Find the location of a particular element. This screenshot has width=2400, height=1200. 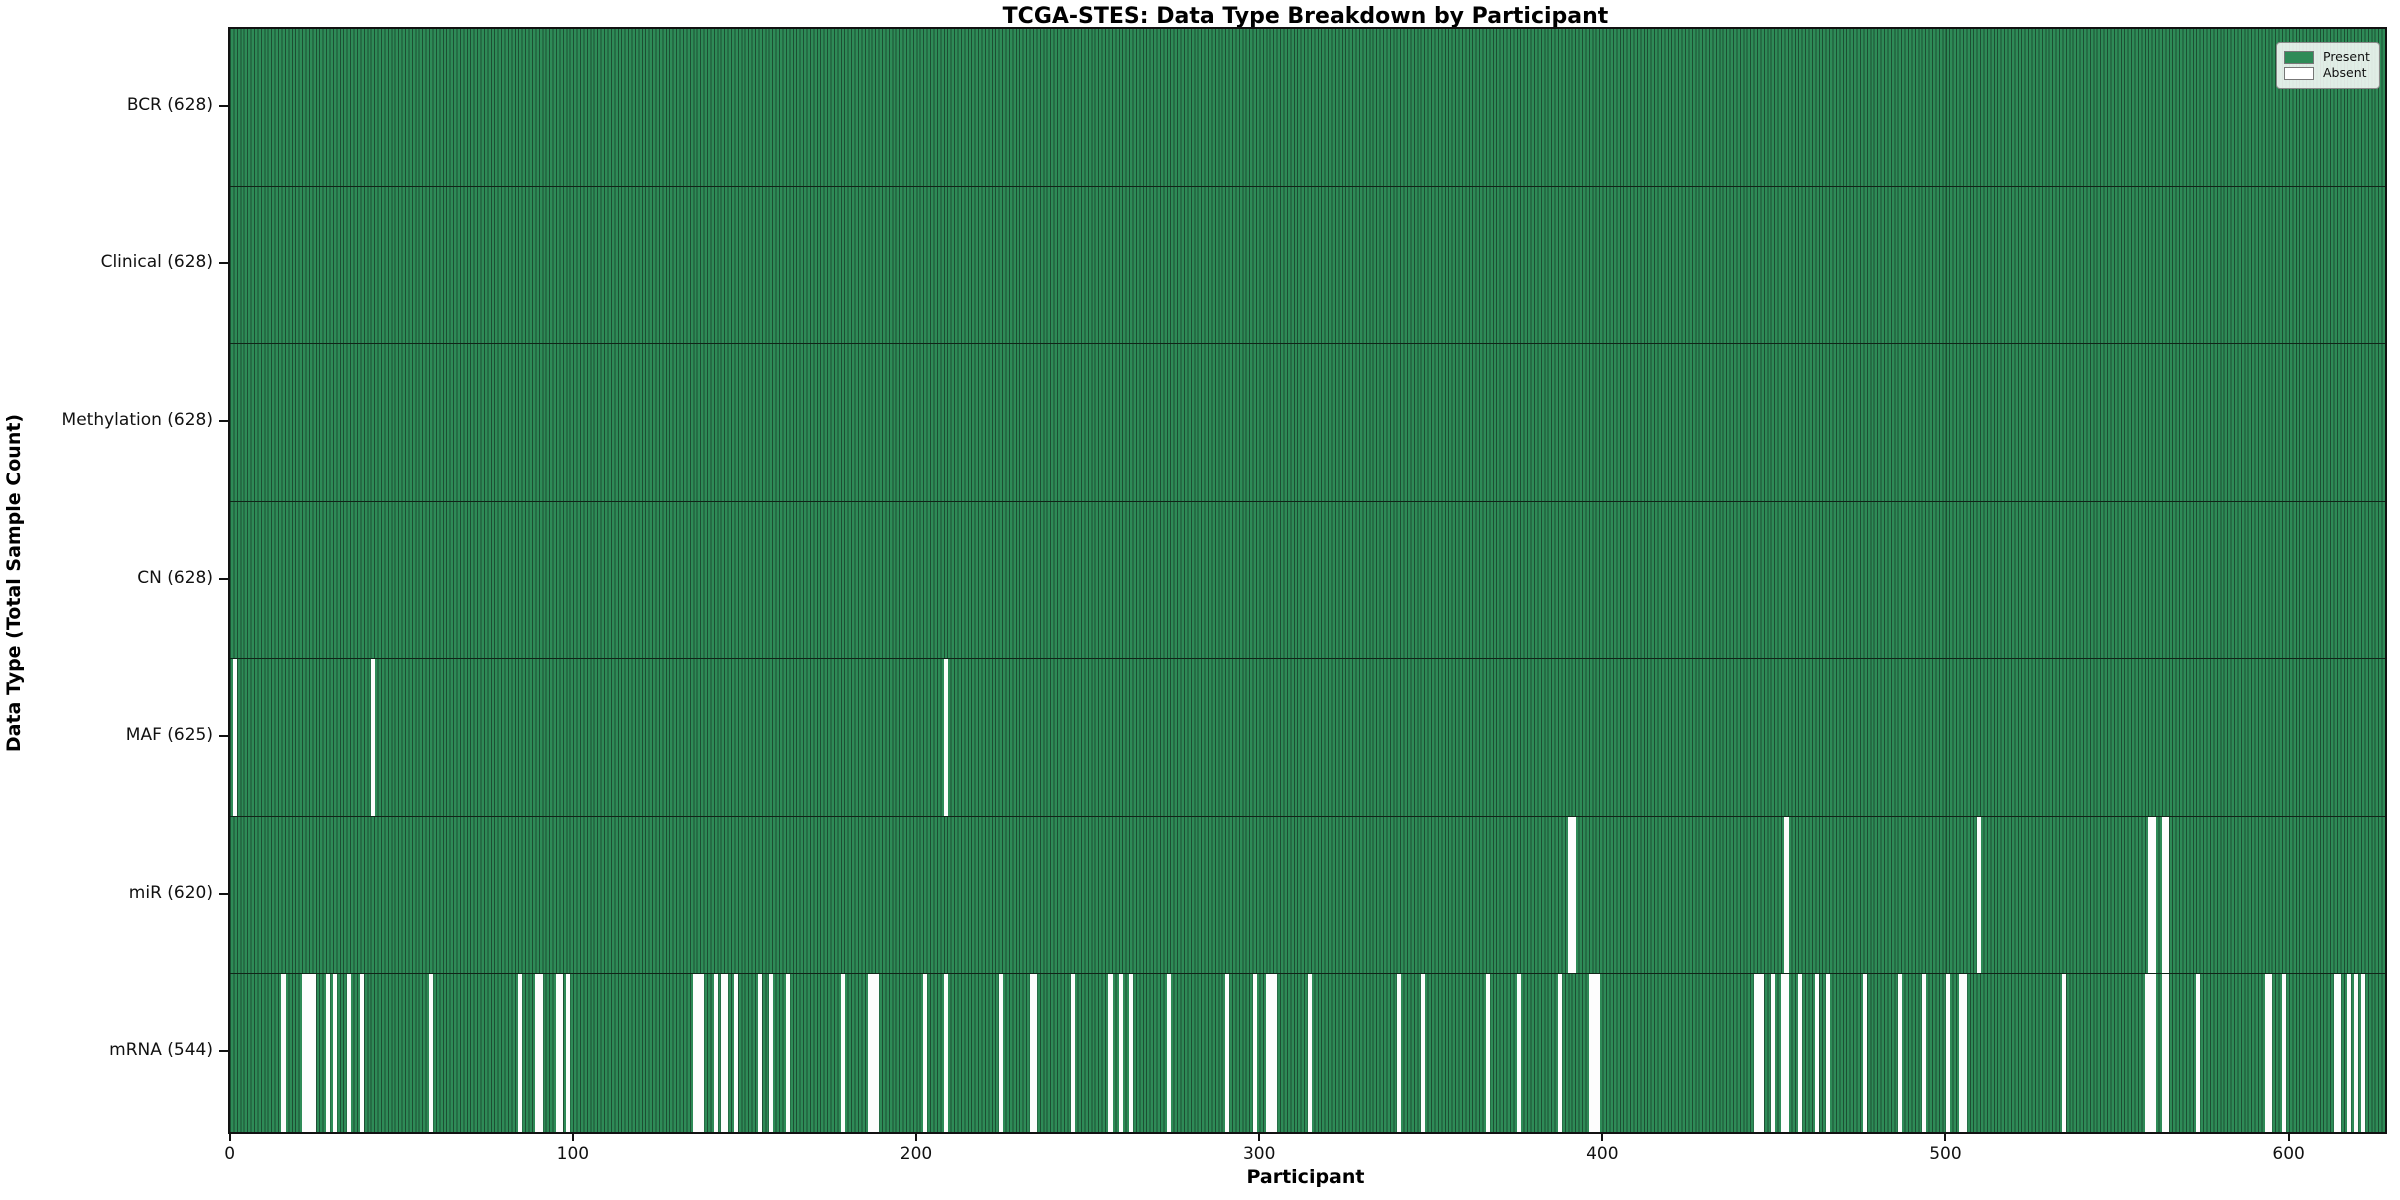

y-tick-label-methylation: Methylation (628) is located at coordinates (137, 419).